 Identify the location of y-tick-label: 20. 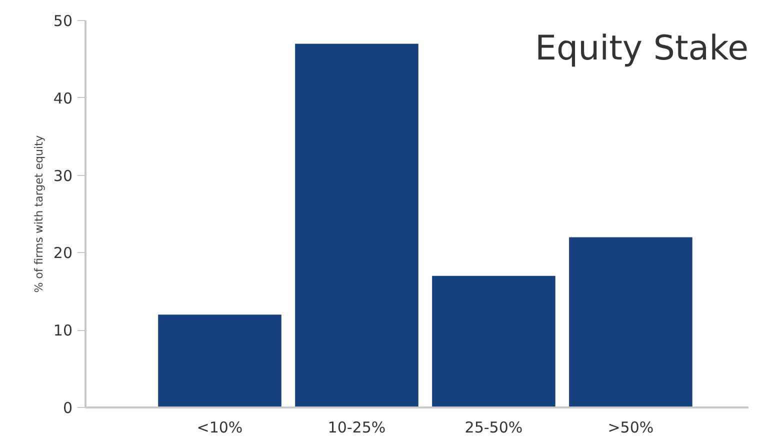
(63, 253).